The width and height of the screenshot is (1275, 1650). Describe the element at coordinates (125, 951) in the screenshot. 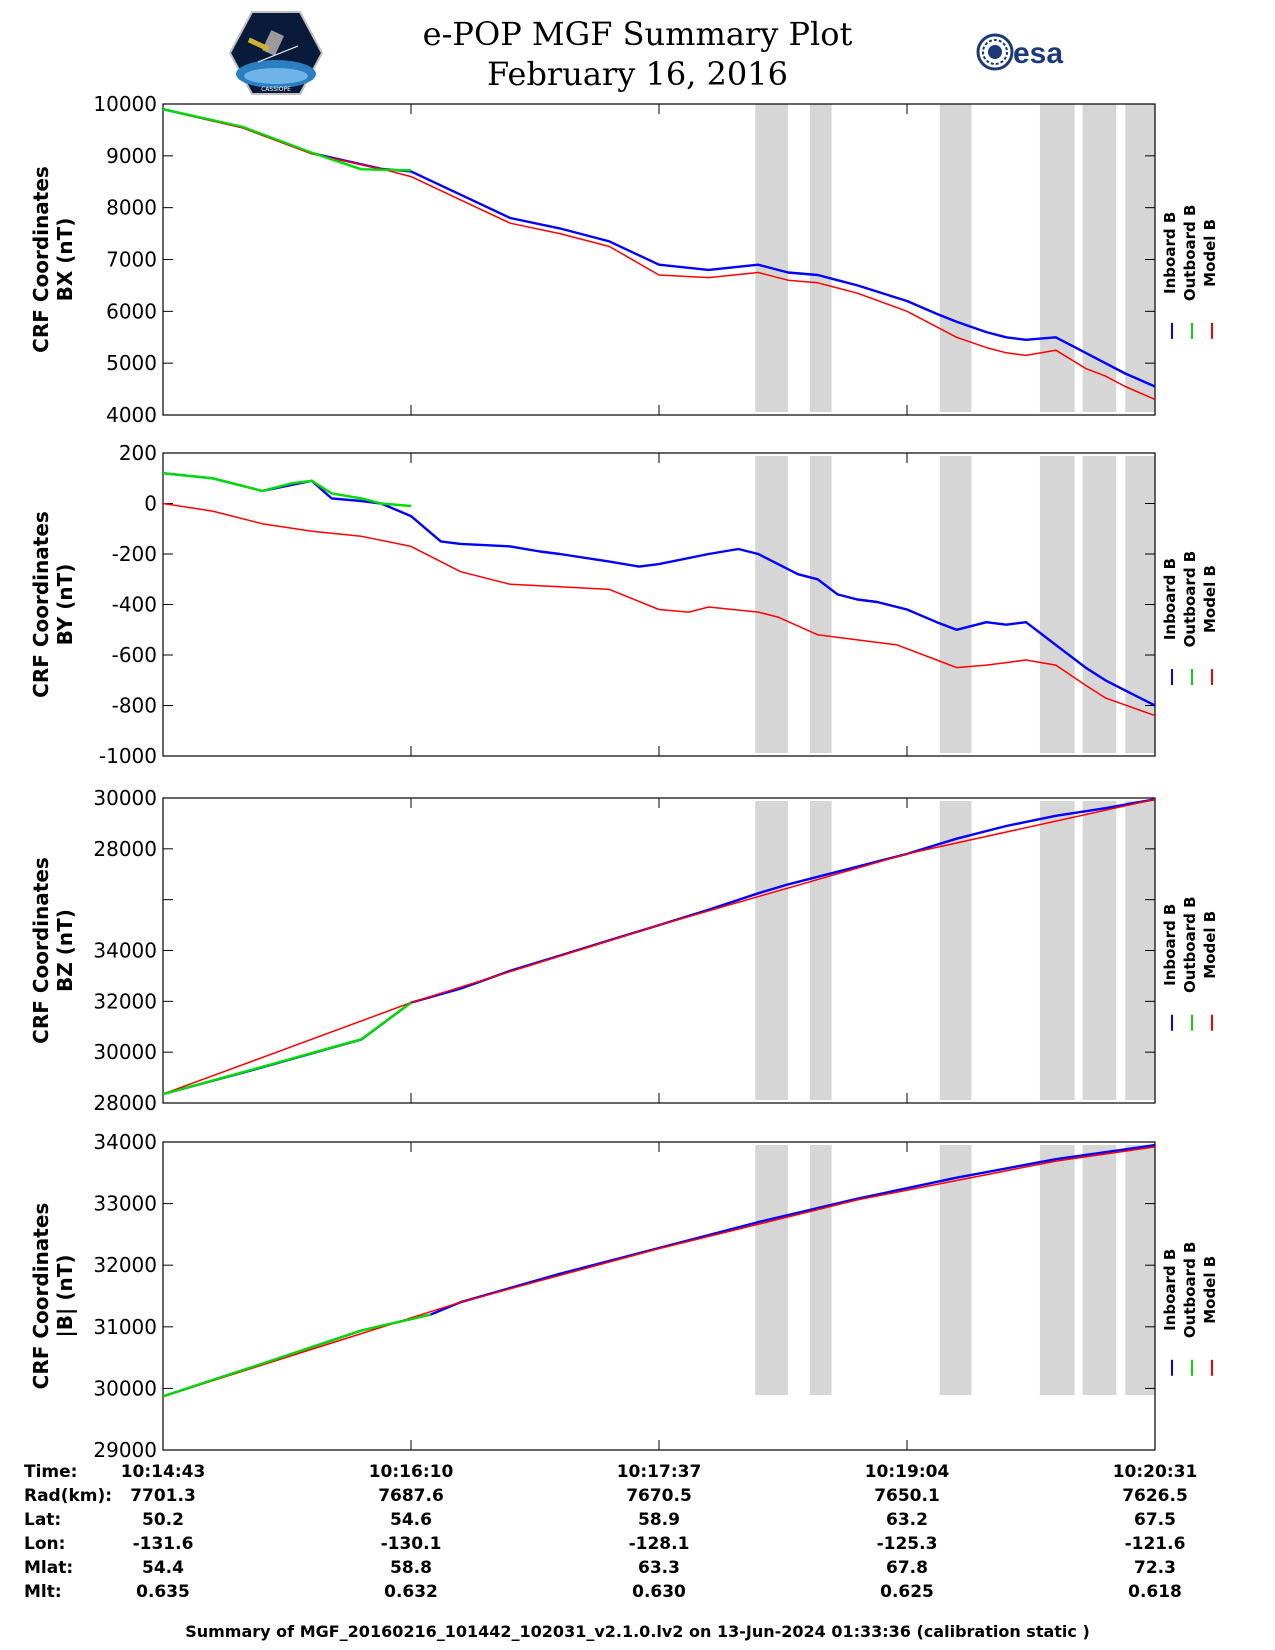

I see `y-tick-label-3-4: 34000` at that location.